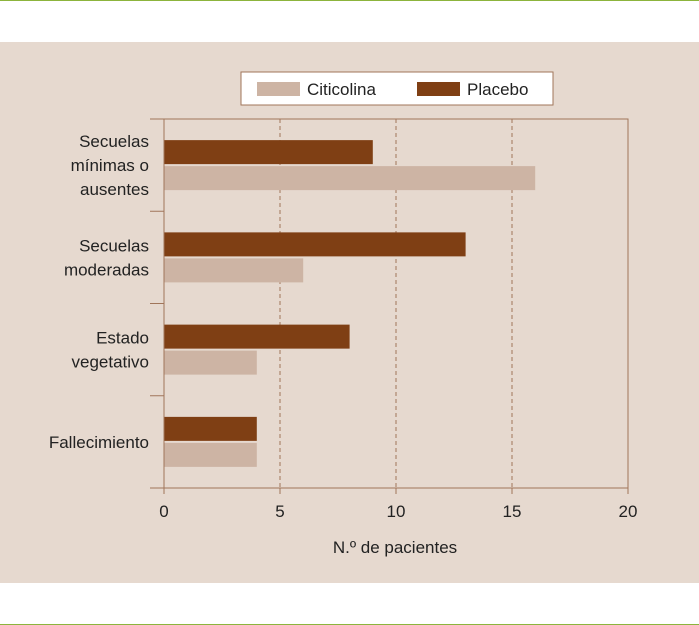  I want to click on x-tick-label: 15, so click(512, 511).